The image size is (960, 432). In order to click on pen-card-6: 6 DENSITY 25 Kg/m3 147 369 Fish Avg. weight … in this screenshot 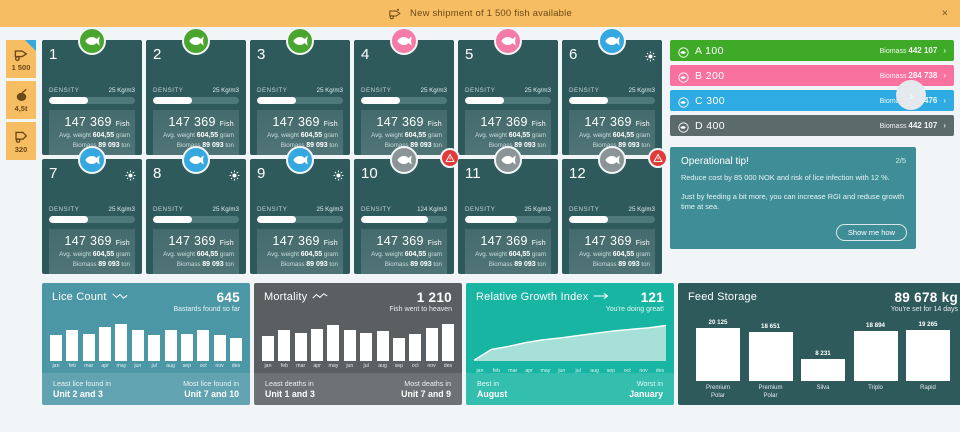, I will do `click(612, 91)`.